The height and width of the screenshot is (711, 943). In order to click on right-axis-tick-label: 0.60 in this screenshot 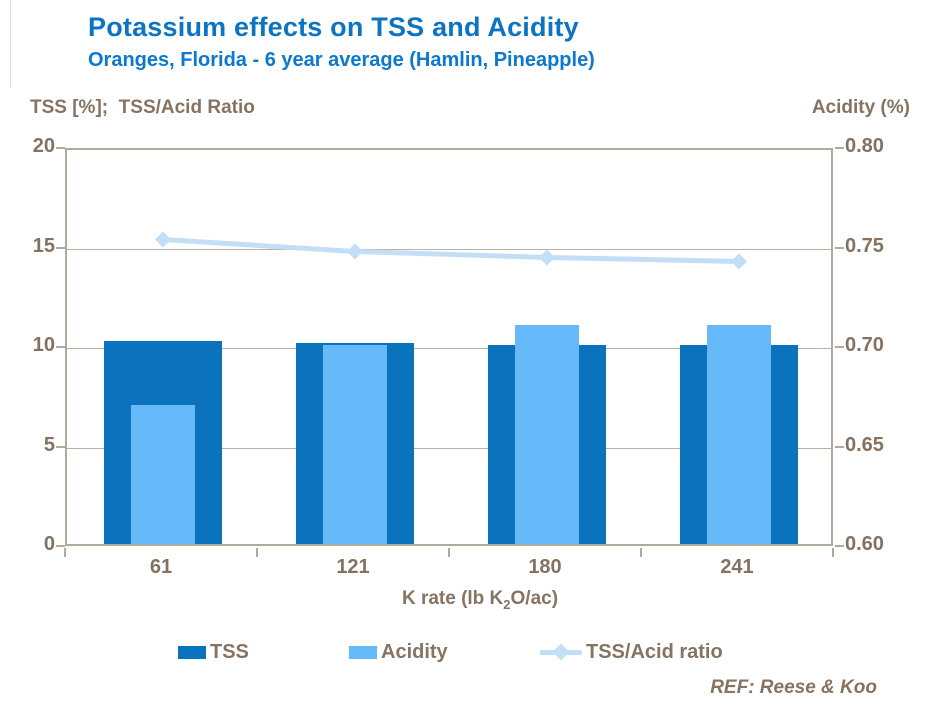, I will do `click(864, 544)`.